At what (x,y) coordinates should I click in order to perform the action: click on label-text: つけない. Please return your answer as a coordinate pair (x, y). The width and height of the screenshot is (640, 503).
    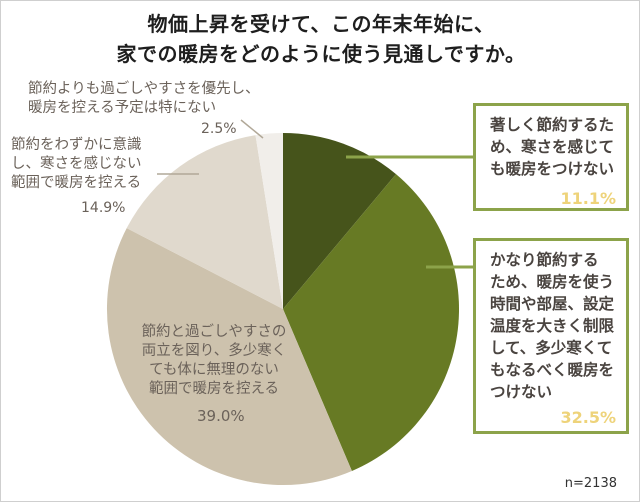
    Looking at the image, I should click on (521, 392).